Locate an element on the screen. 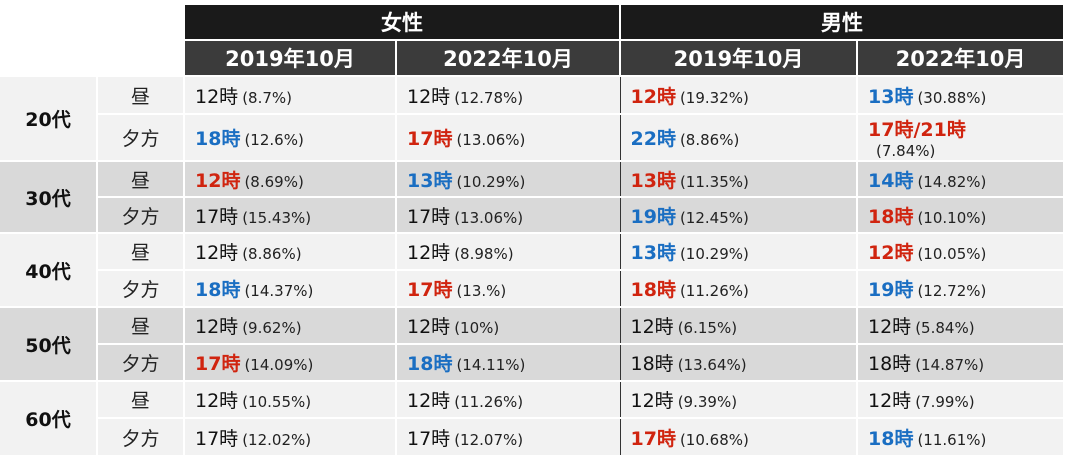 The height and width of the screenshot is (474, 1069). share-percent: (14.37%) is located at coordinates (279, 291).